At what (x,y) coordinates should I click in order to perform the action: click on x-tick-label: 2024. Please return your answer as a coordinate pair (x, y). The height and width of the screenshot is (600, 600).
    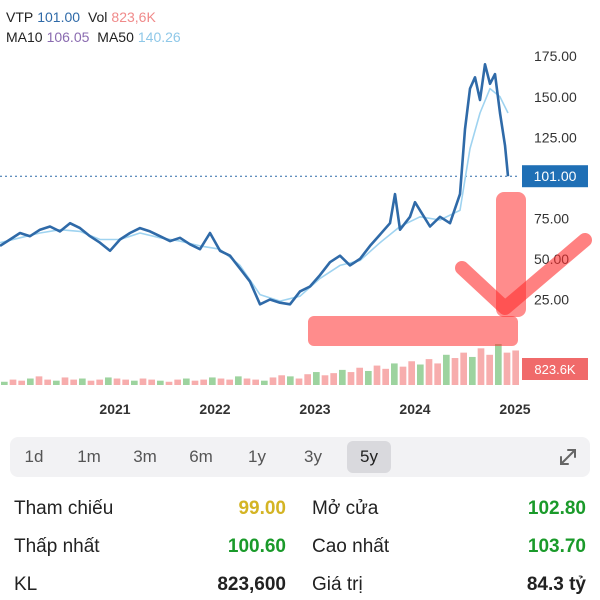
    Looking at the image, I should click on (414, 409).